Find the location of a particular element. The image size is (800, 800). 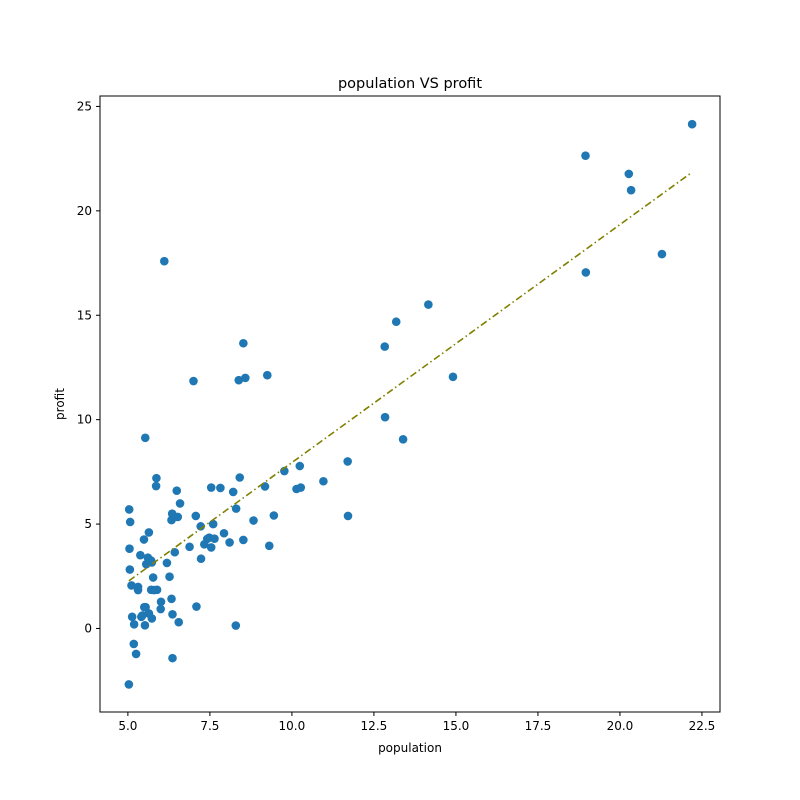

y-axis: 0 5 10 15 20 25 is located at coordinates (88, 367).